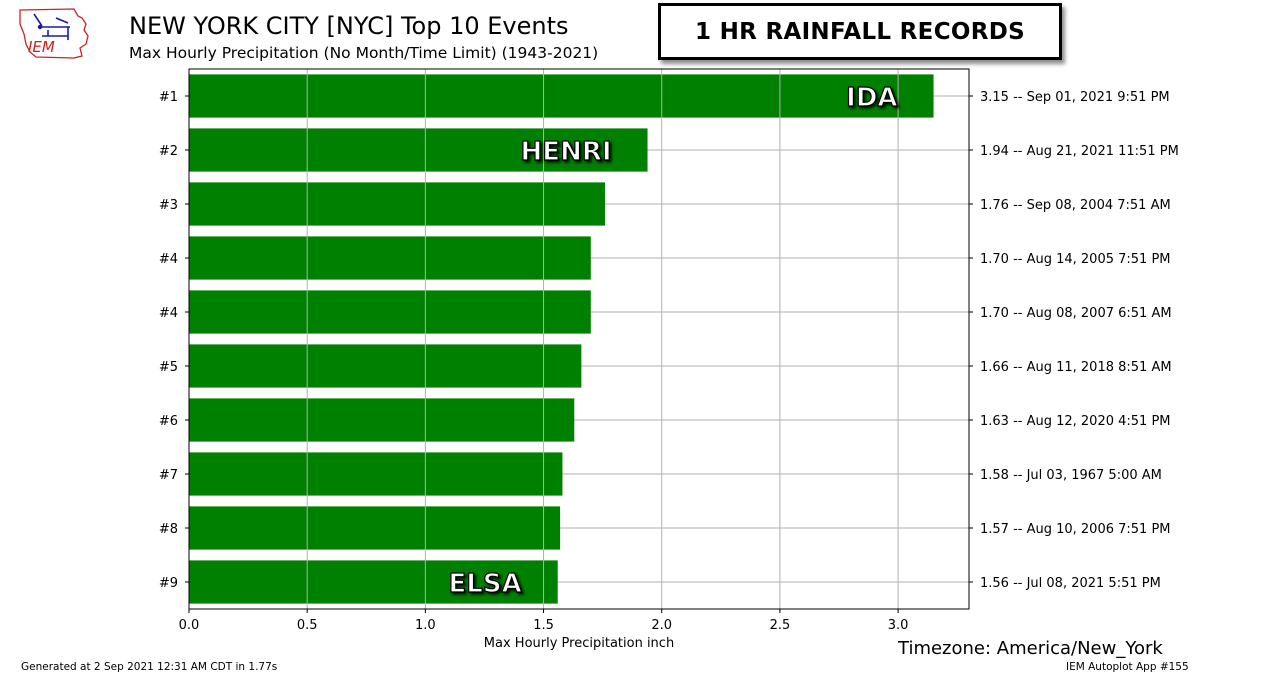  I want to click on right-label: 1.57 -- Aug 10, 2006 7:51 PM, so click(1075, 529).